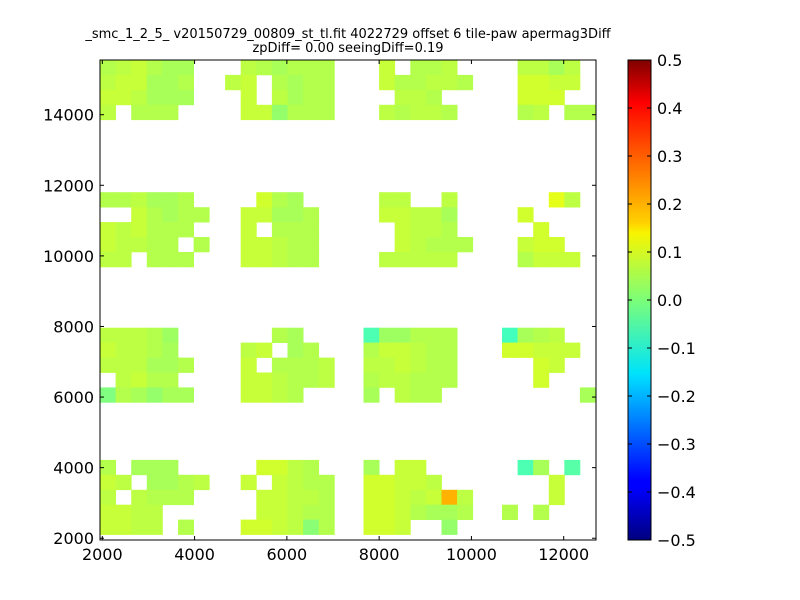 This screenshot has width=800, height=600. I want to click on colorbar-ticks: 0.5 0.4 0.3 0.2 0.1 0.0 −0.1 −0.2 −0.3 −0.4 −0.5, so click(662, 300).